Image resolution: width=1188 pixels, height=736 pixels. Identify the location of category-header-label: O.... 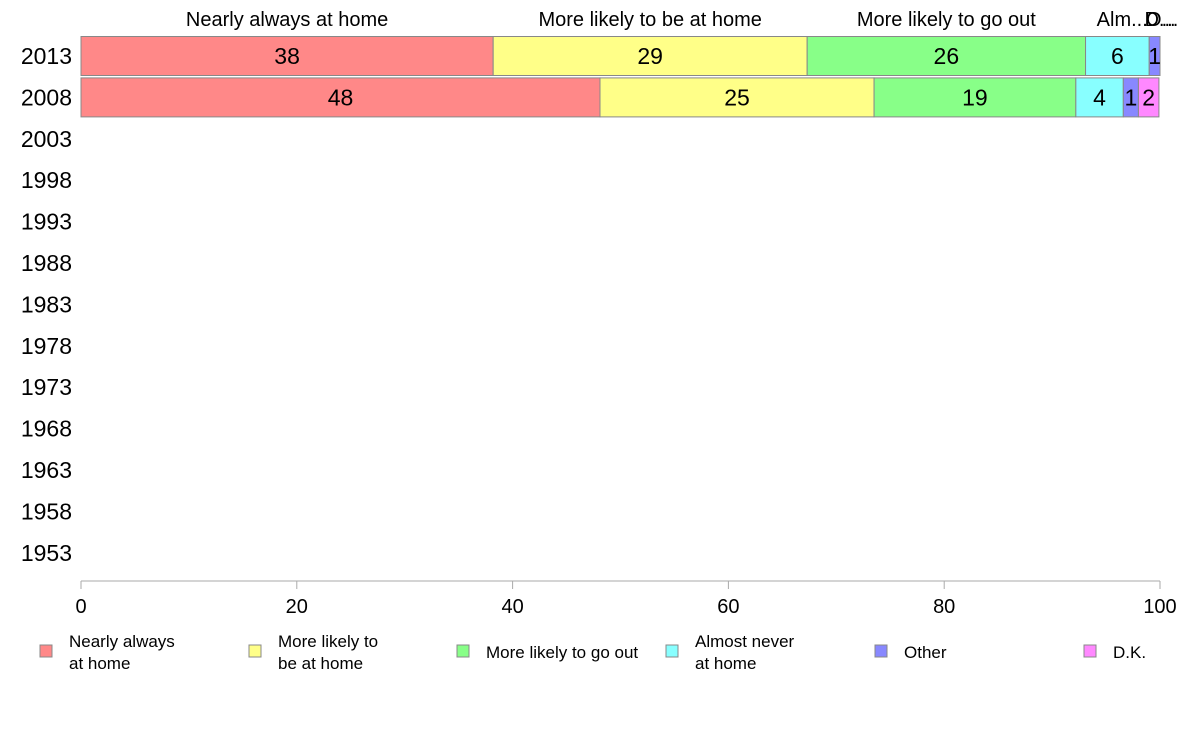
(1162, 20).